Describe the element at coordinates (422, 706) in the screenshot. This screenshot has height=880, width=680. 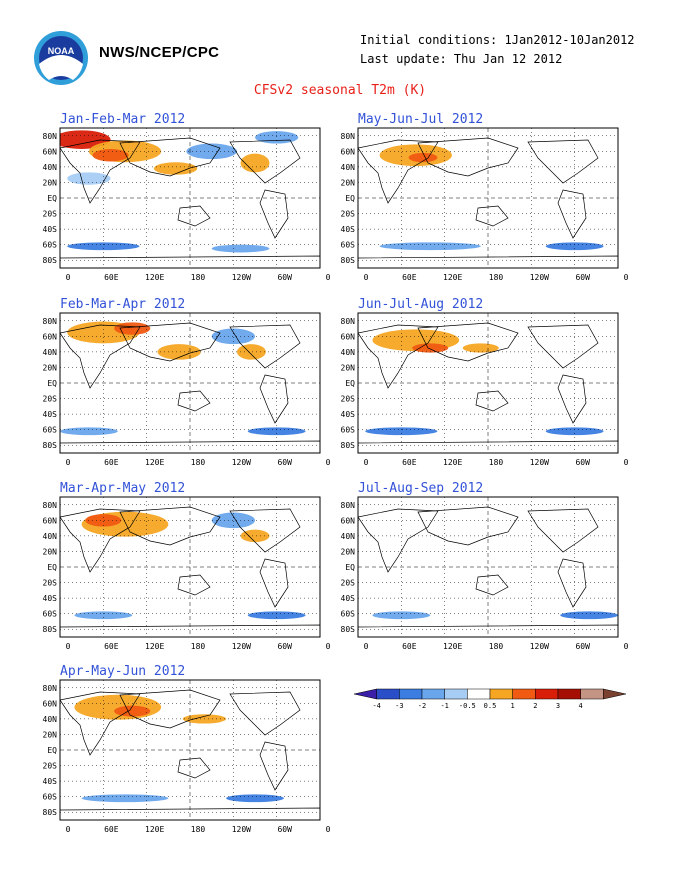
I see `colorbar-tick-label: -2` at that location.